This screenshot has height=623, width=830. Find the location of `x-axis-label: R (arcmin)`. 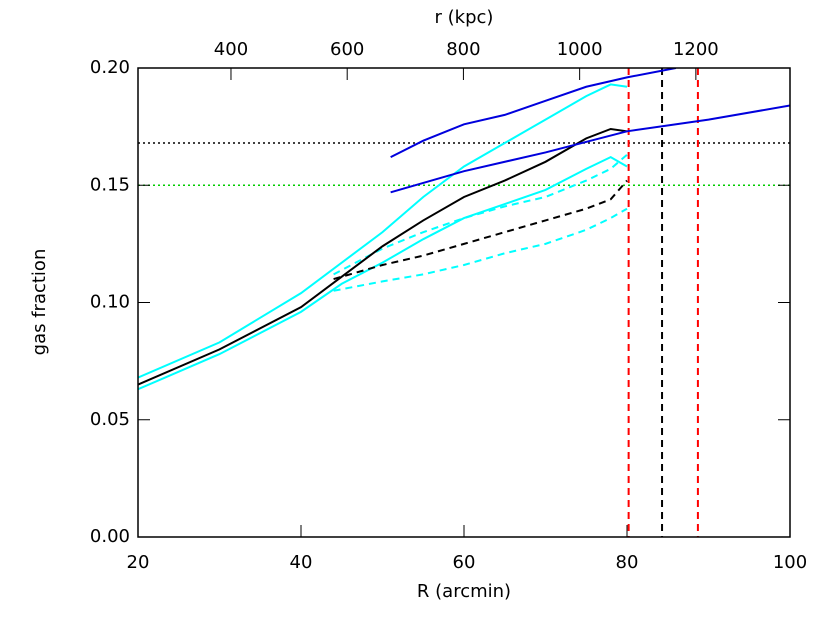

x-axis-label: R (arcmin) is located at coordinates (464, 591).